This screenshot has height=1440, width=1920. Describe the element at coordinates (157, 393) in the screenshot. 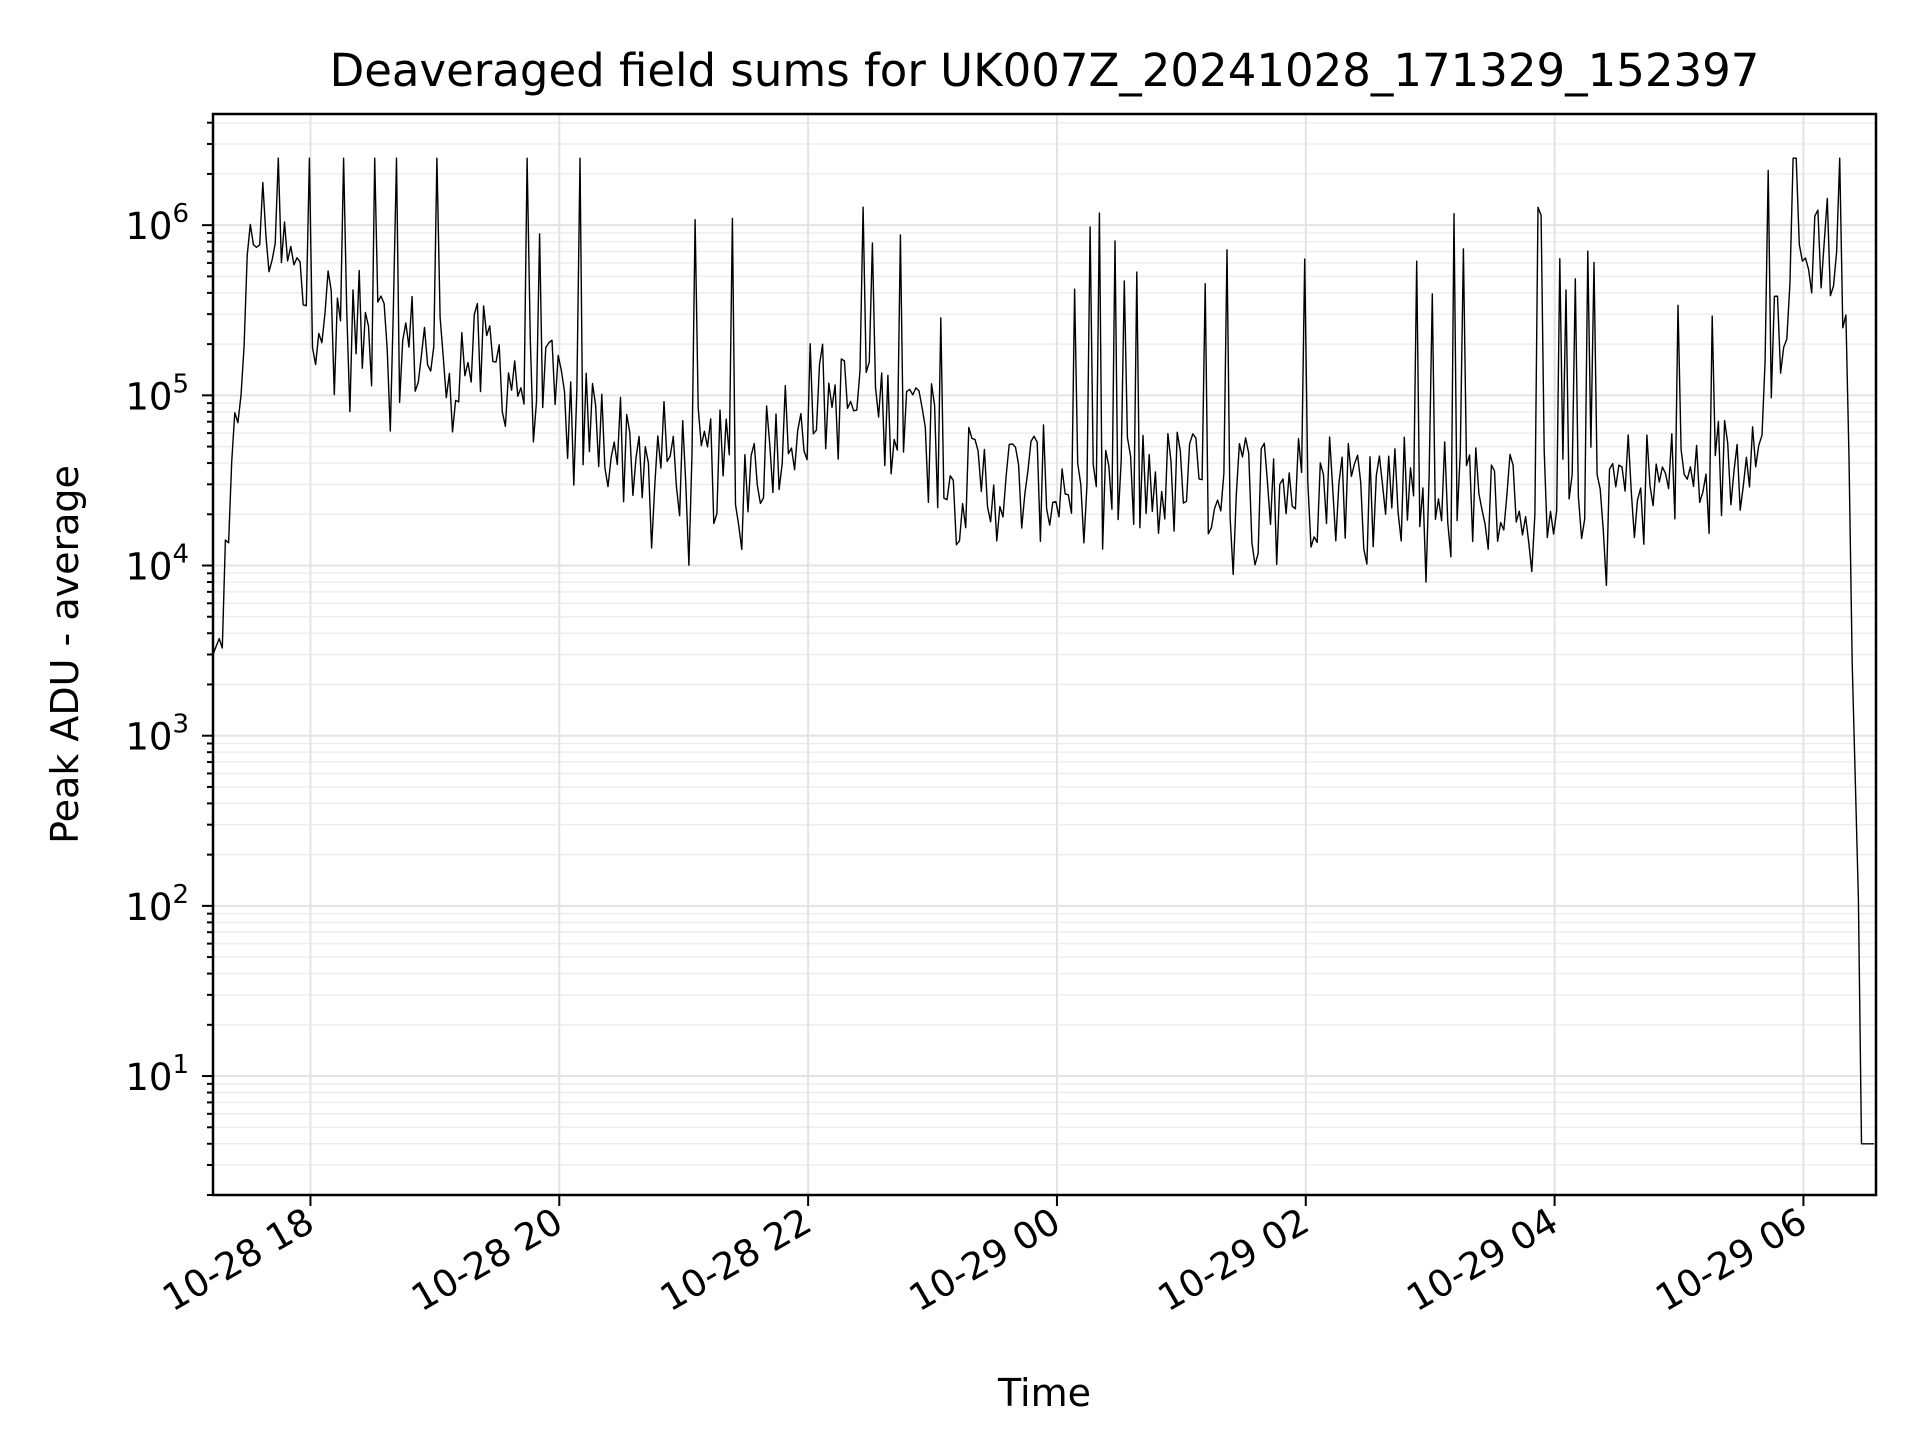

I see `y-tick-label: 10⁵` at that location.